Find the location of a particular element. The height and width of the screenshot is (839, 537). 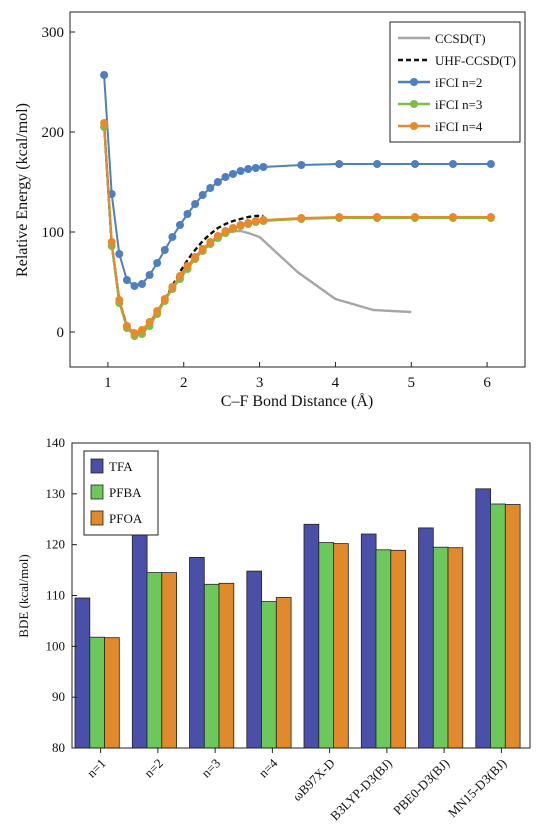

category-label: n=4 is located at coordinates (268, 767).